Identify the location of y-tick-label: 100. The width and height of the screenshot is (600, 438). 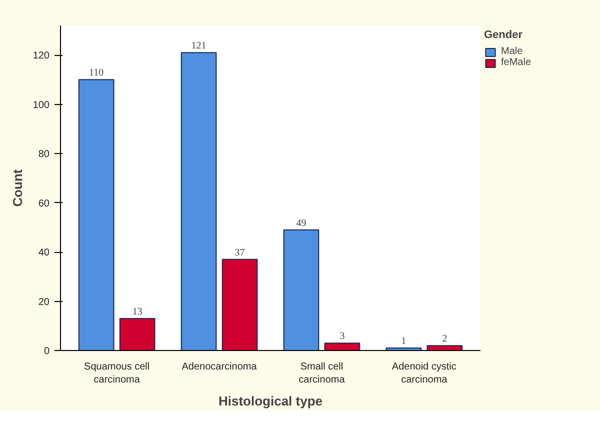
(41, 105).